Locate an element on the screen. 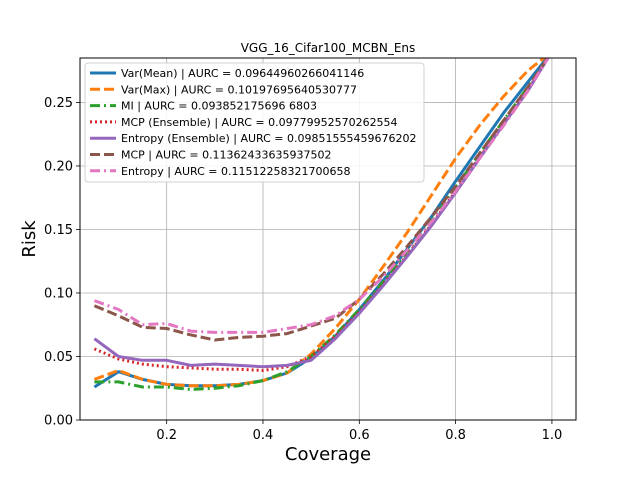  x-tick-label: 0.6 is located at coordinates (359, 435).